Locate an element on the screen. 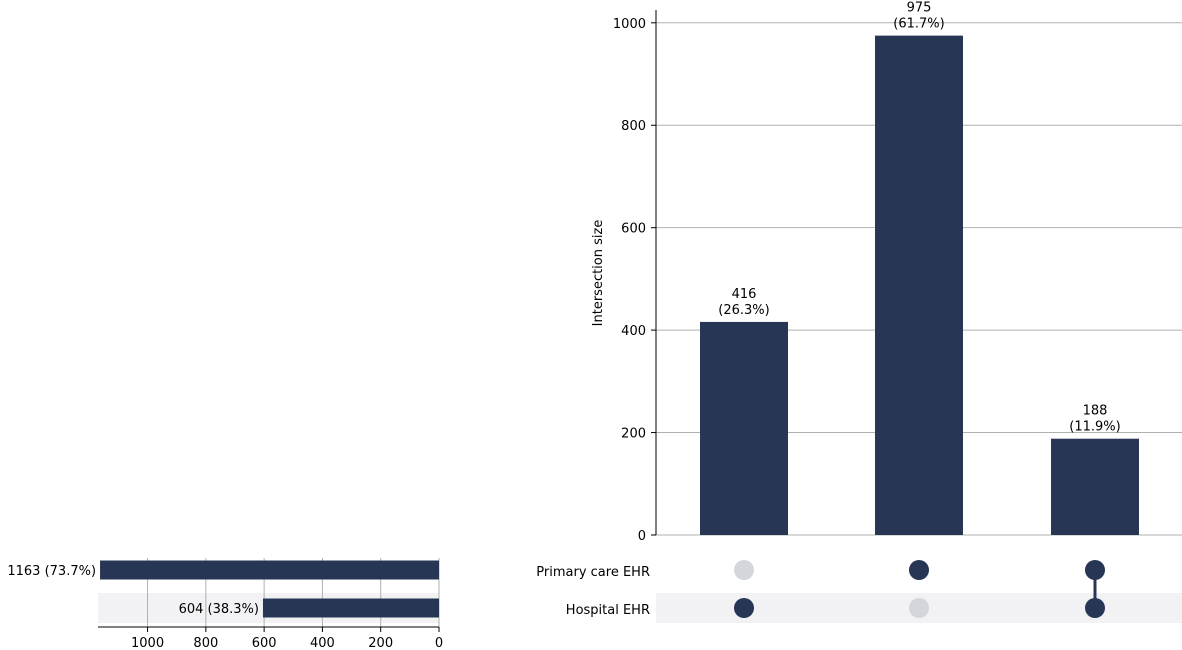  y-axis-label: Intersection size is located at coordinates (598, 273).